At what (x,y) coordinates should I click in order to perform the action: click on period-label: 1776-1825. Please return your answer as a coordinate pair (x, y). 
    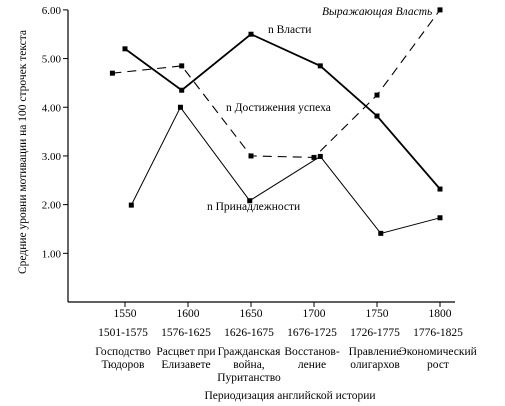
    Looking at the image, I should click on (438, 333).